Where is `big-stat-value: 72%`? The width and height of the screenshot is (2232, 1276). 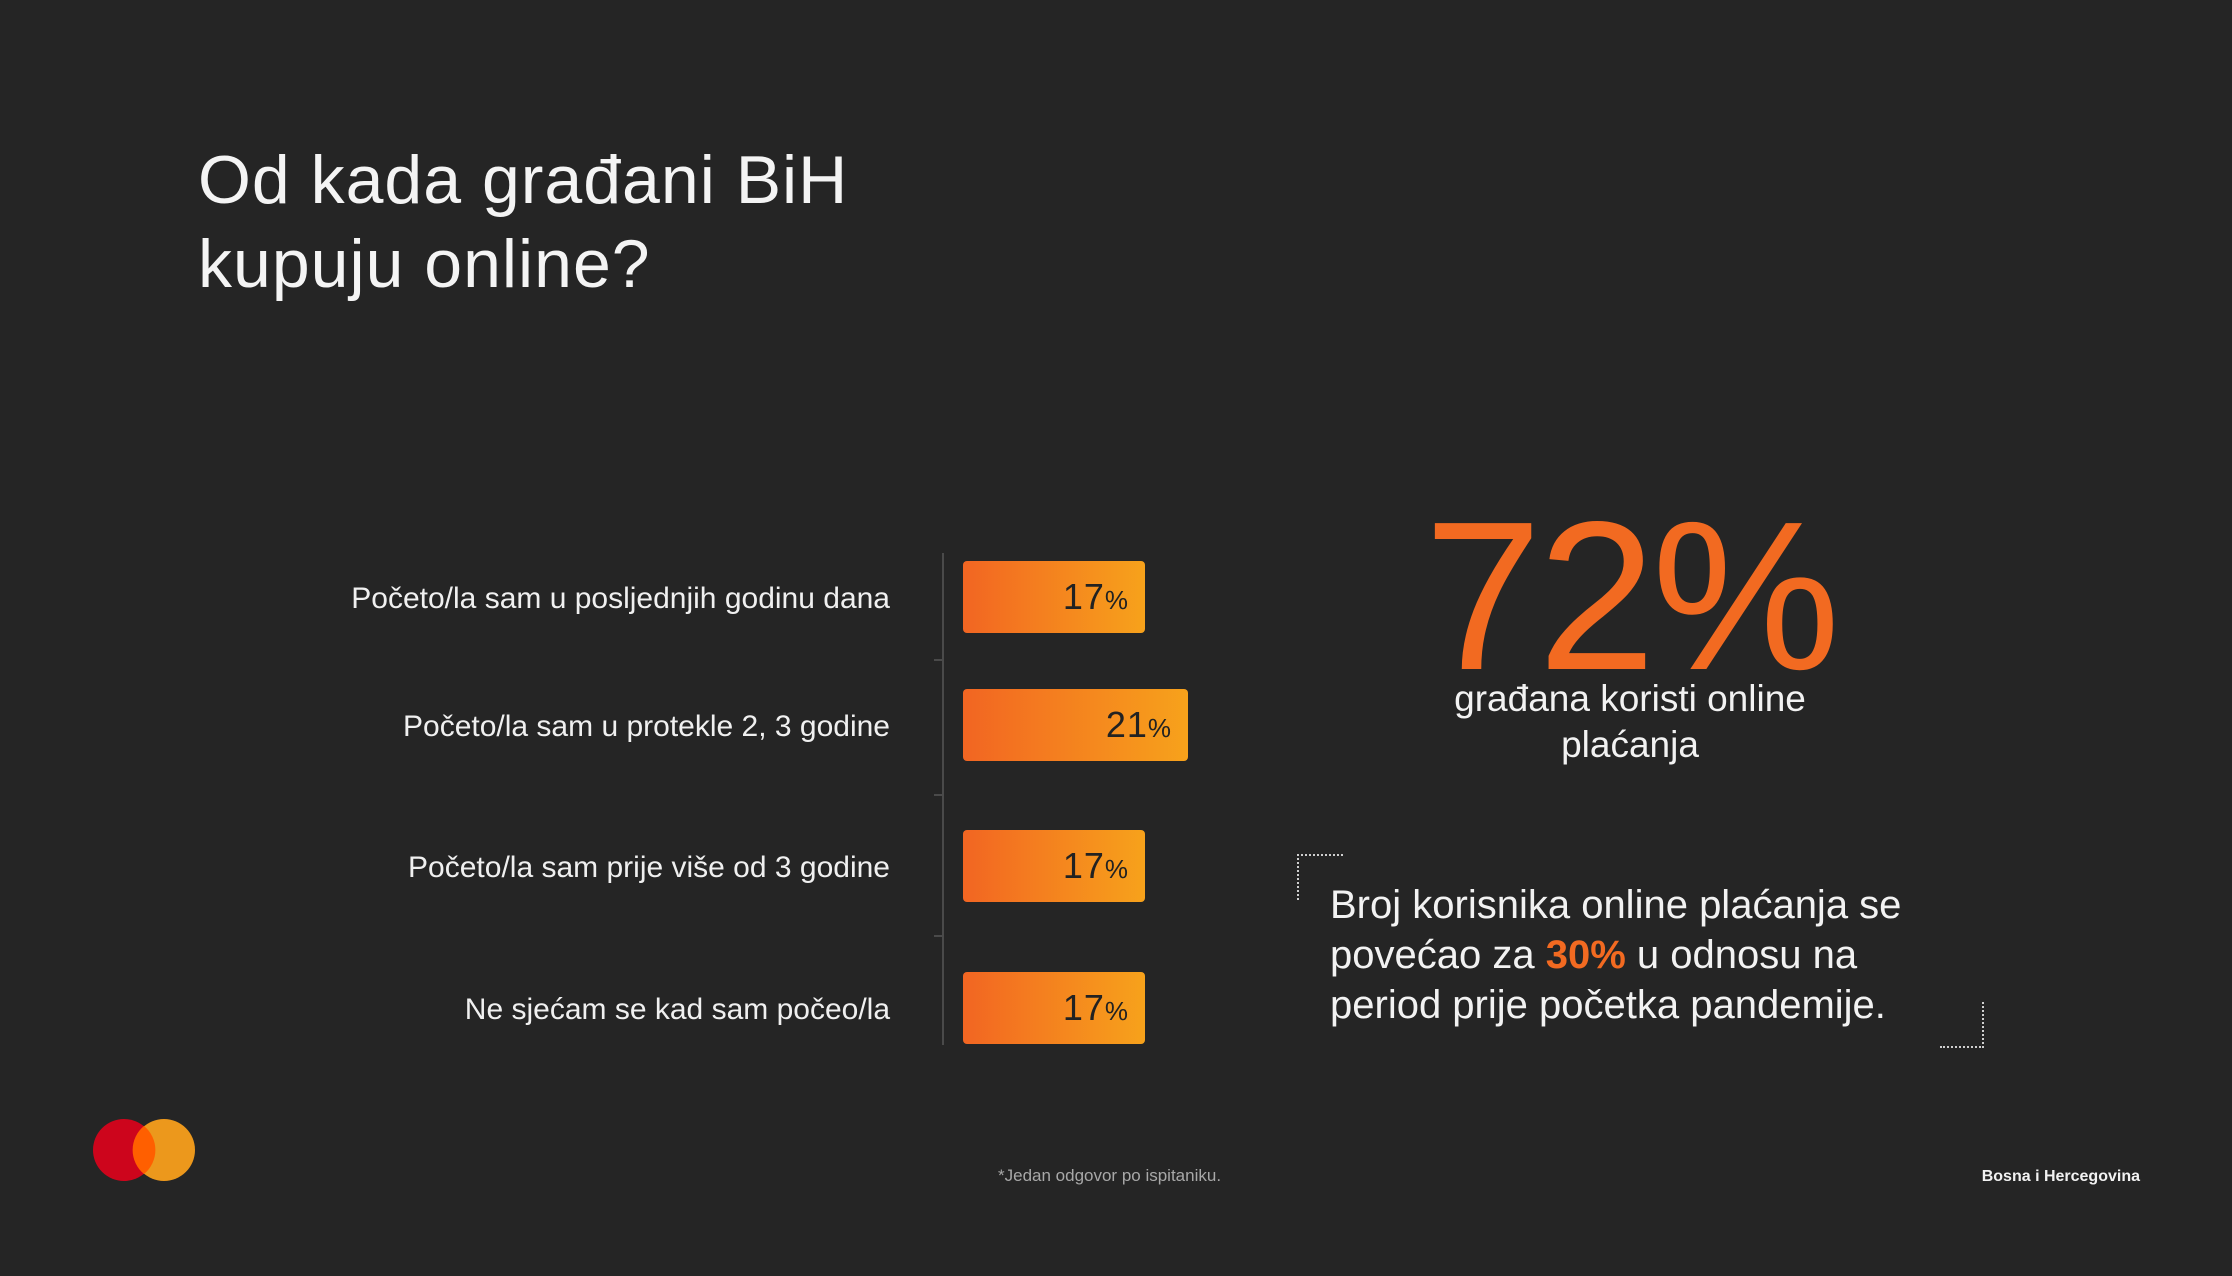
big-stat-value: 72% is located at coordinates (1632, 595).